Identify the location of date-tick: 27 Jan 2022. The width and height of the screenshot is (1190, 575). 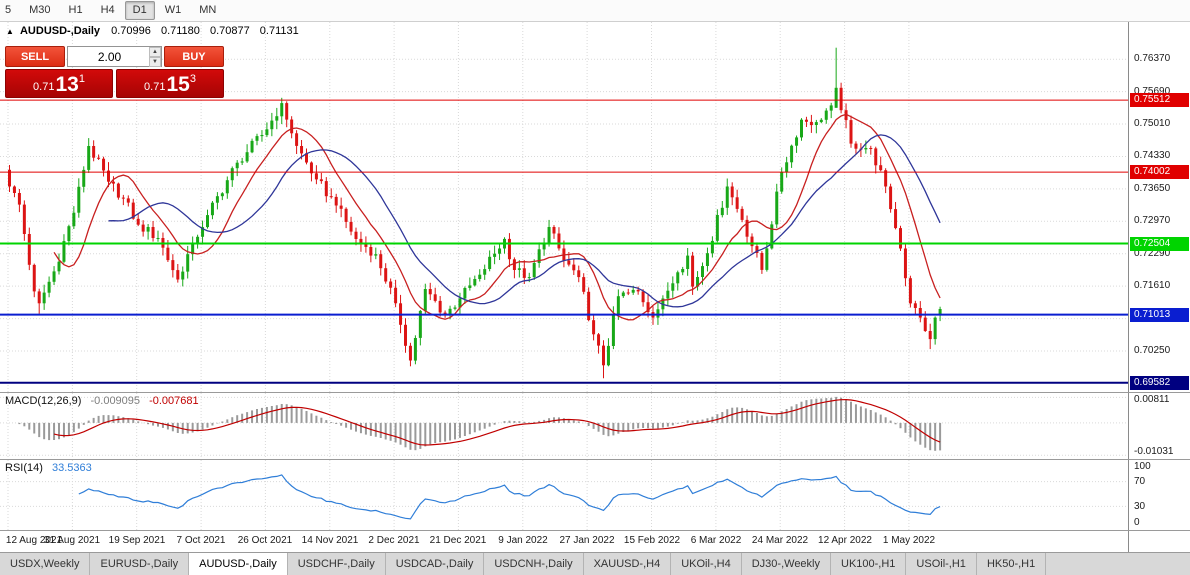
(587, 540).